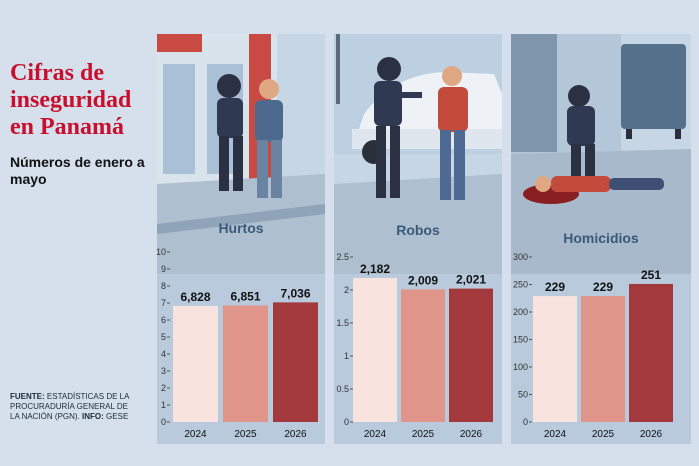  What do you see at coordinates (295, 293) in the screenshot?
I see `data-label: 7,036` at bounding box center [295, 293].